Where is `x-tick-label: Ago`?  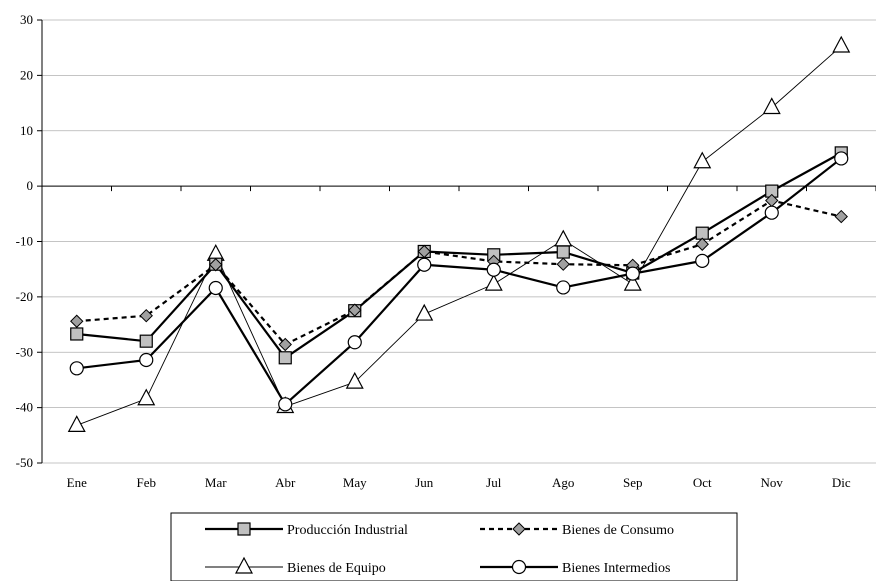
x-tick-label: Ago is located at coordinates (563, 482).